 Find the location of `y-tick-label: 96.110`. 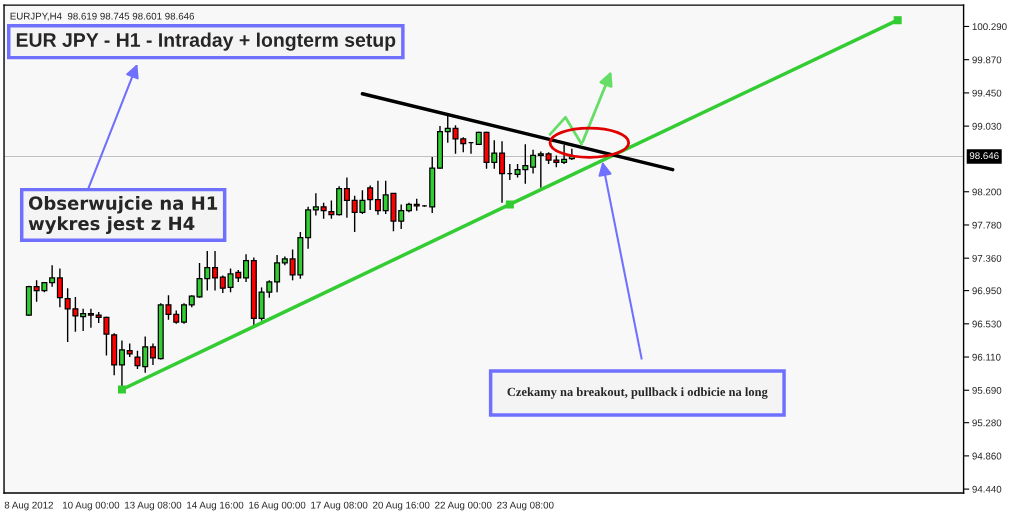

y-tick-label: 96.110 is located at coordinates (986, 357).